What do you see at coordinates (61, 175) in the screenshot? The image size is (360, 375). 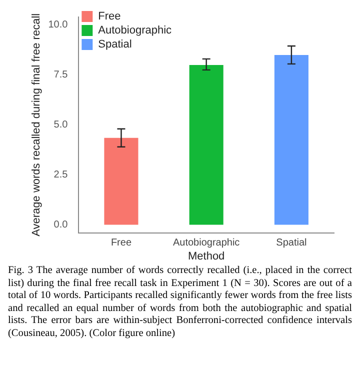 I see `y-tick-label: 2.5` at bounding box center [61, 175].